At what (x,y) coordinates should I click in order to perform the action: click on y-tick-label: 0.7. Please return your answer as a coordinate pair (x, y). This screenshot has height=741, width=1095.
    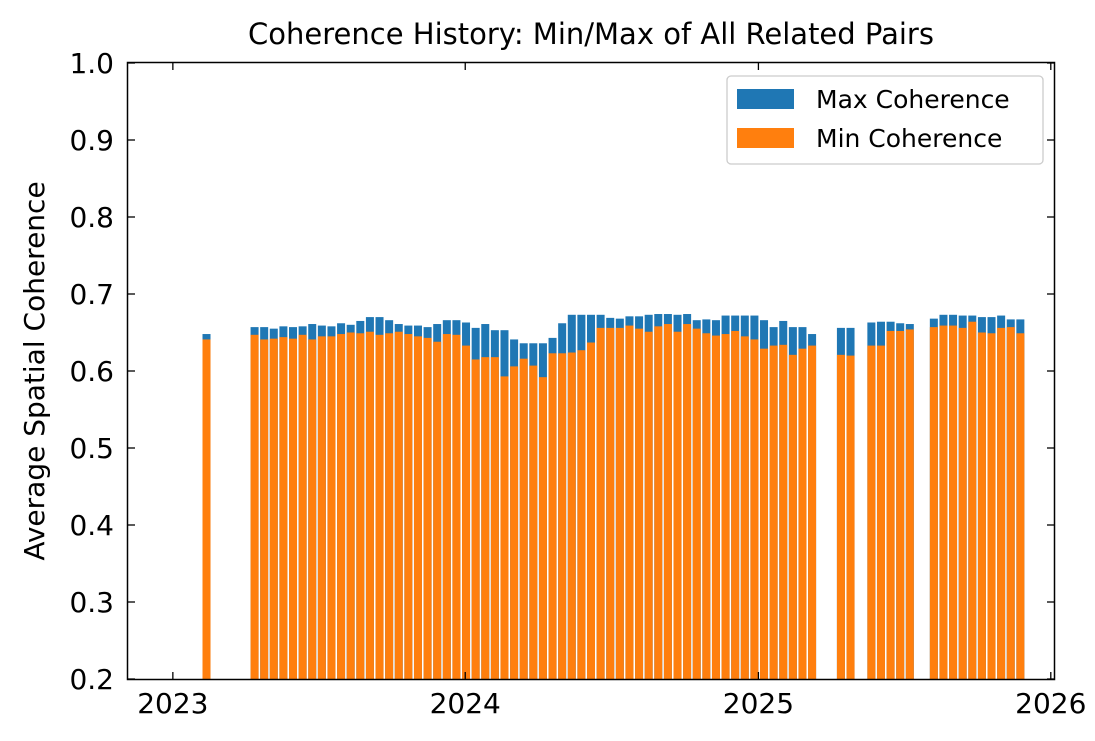
    Looking at the image, I should click on (91, 294).